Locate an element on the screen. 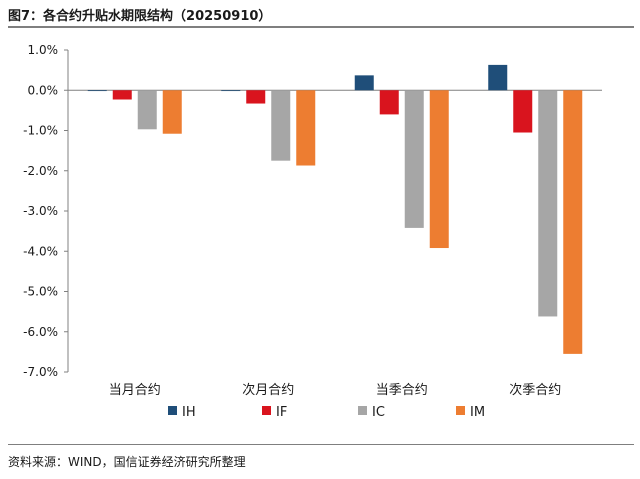  y-tick-label: -4.0% is located at coordinates (40, 251).